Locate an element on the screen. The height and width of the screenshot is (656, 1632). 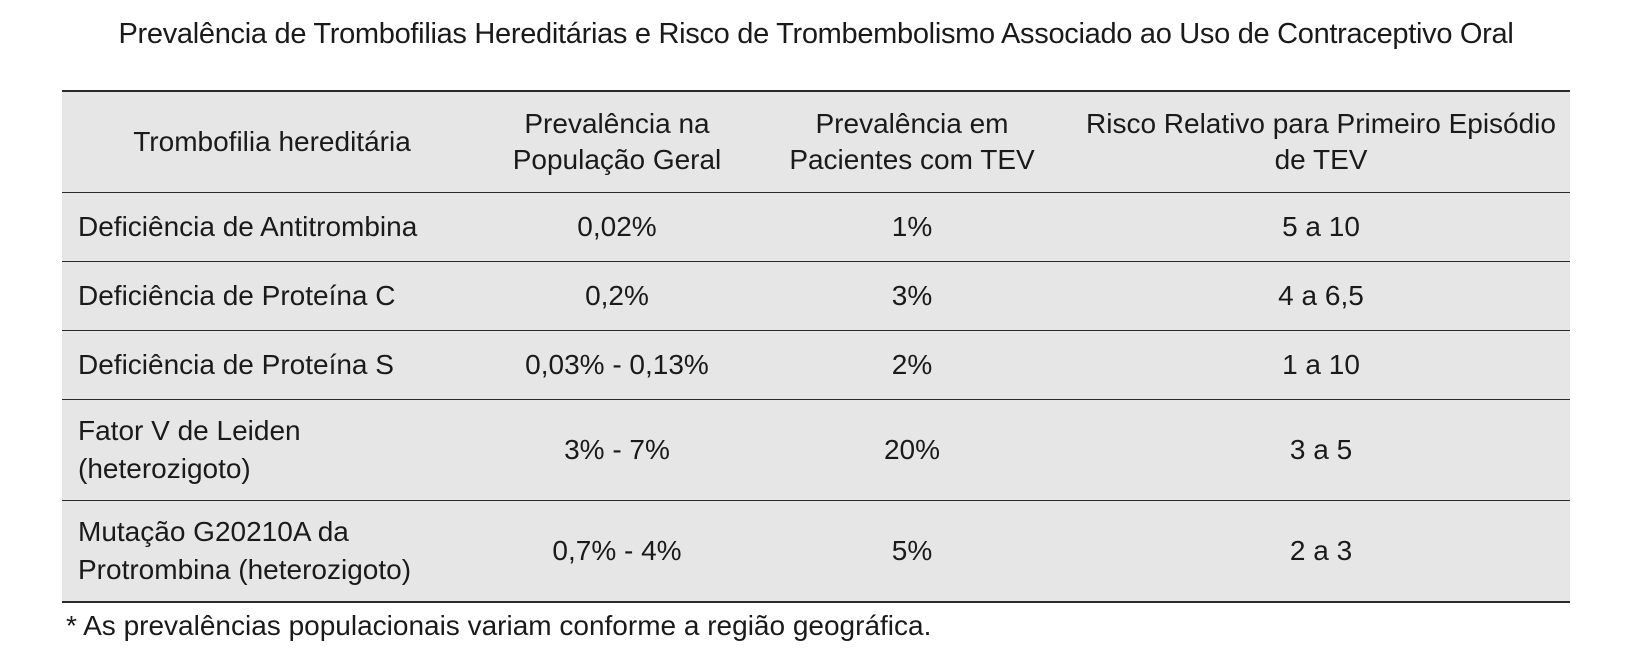
cell-relative-risk: 4 a 6,5 is located at coordinates (1321, 296).